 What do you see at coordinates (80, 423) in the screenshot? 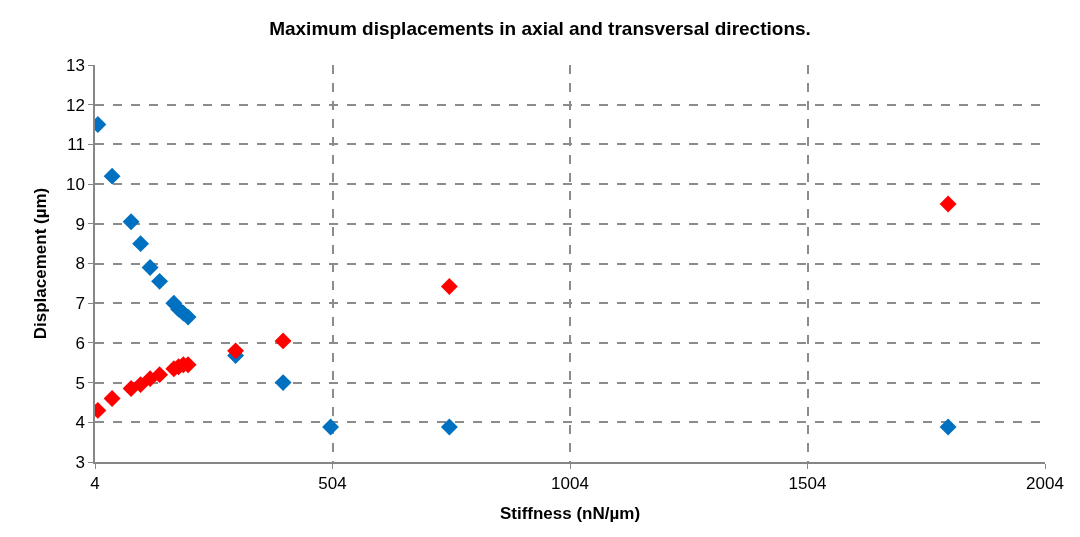
I see `y-tick-label: 4` at bounding box center [80, 423].